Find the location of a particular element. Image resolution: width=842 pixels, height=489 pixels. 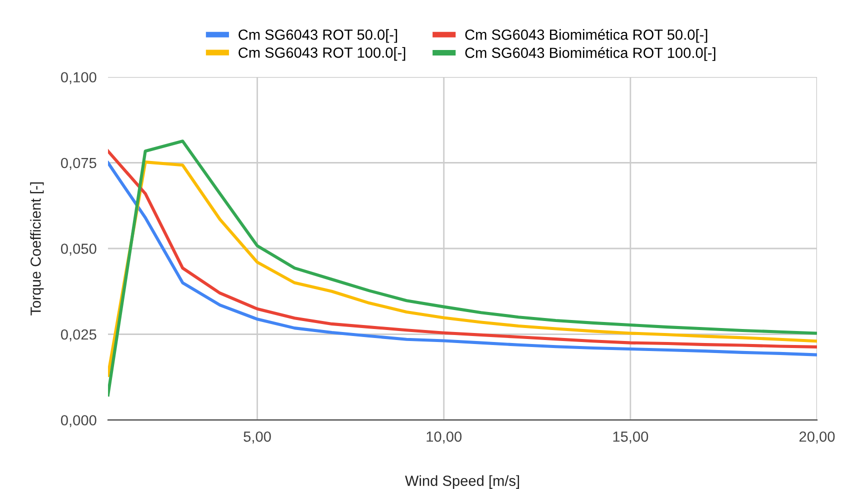

legend-label: Cm SG6043 Biomimética ROT 100.0[-] is located at coordinates (590, 54).